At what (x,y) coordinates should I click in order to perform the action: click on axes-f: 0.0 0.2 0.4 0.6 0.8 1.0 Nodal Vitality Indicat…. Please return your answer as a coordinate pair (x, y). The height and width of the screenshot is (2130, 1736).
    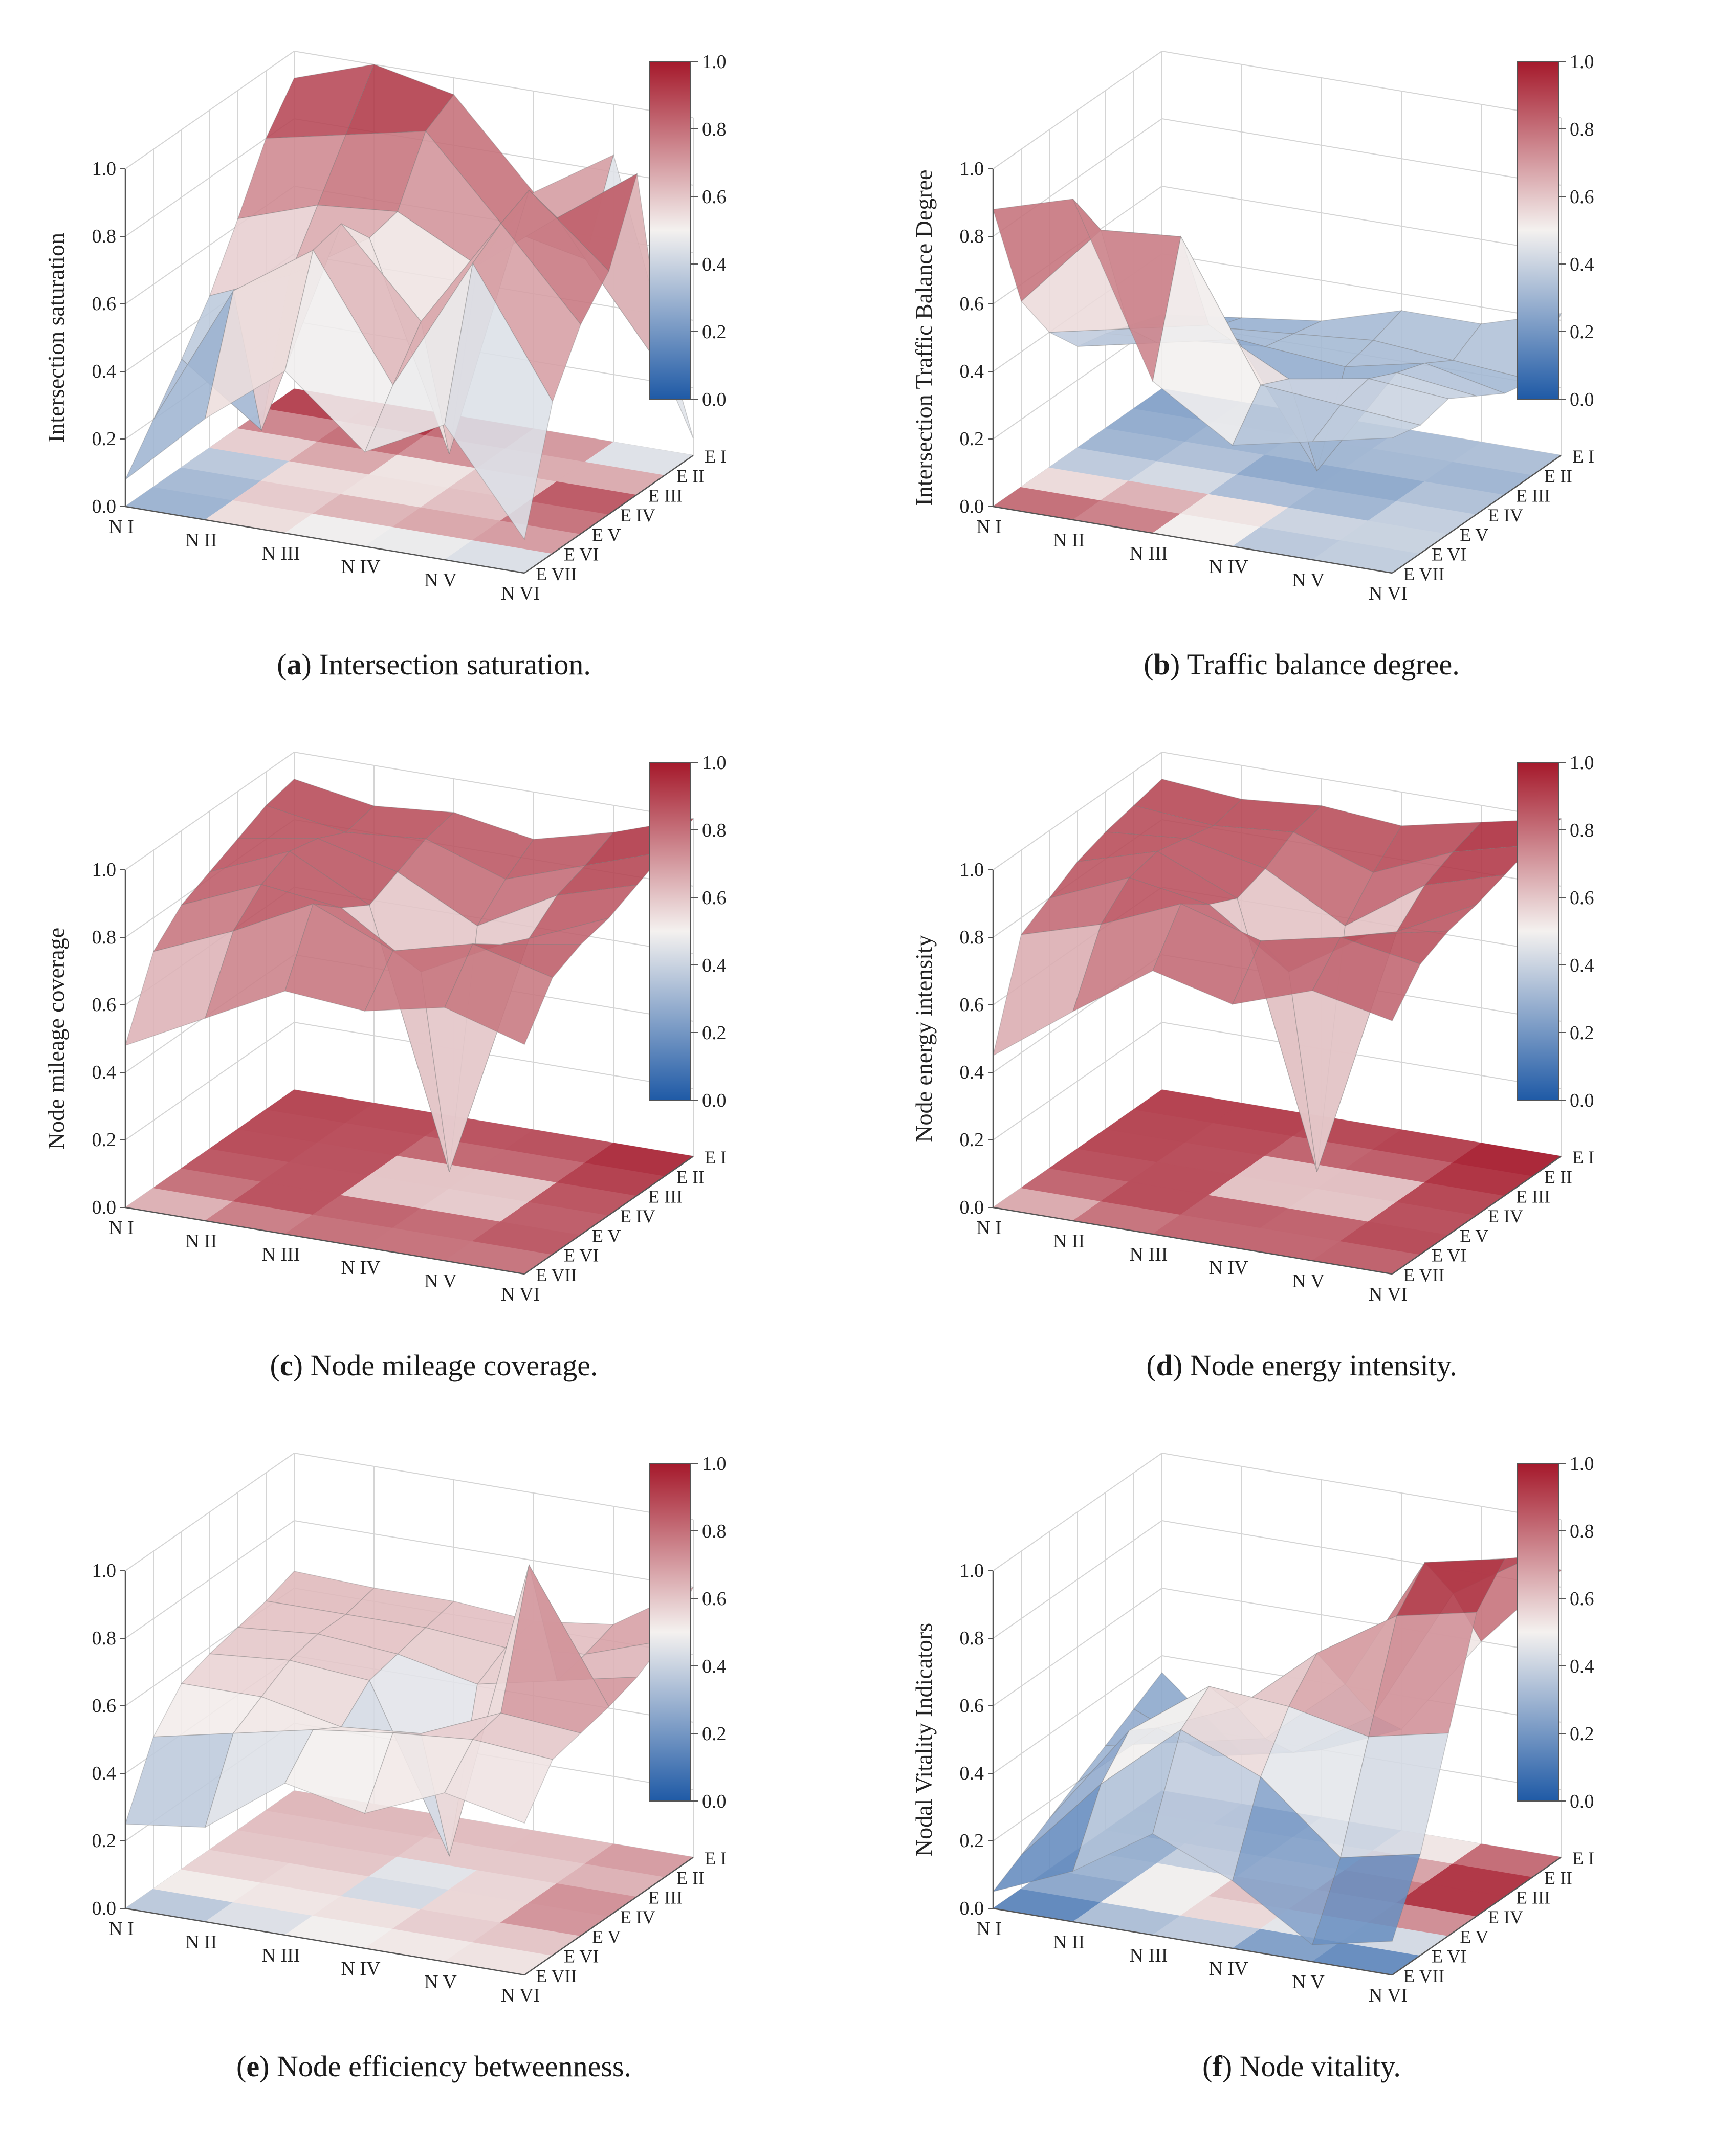
    Looking at the image, I should click on (1252, 1783).